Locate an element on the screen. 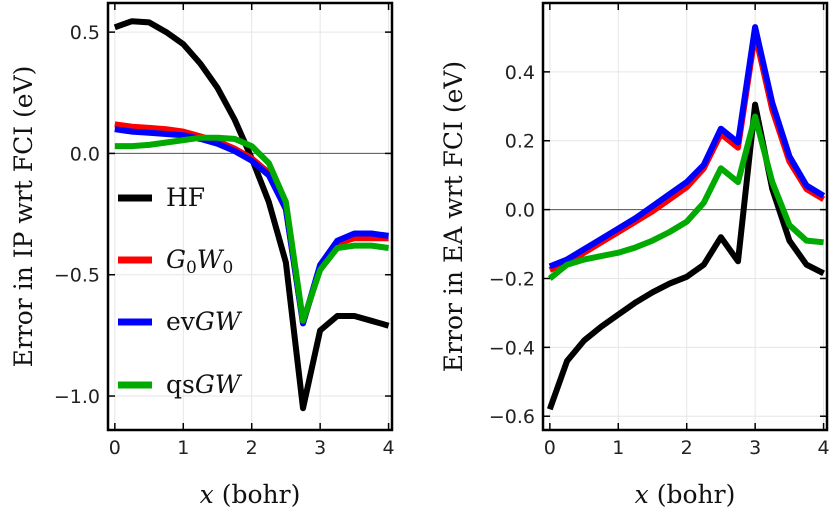 The width and height of the screenshot is (830, 517). y-tick-label: −0.2 is located at coordinates (512, 279).